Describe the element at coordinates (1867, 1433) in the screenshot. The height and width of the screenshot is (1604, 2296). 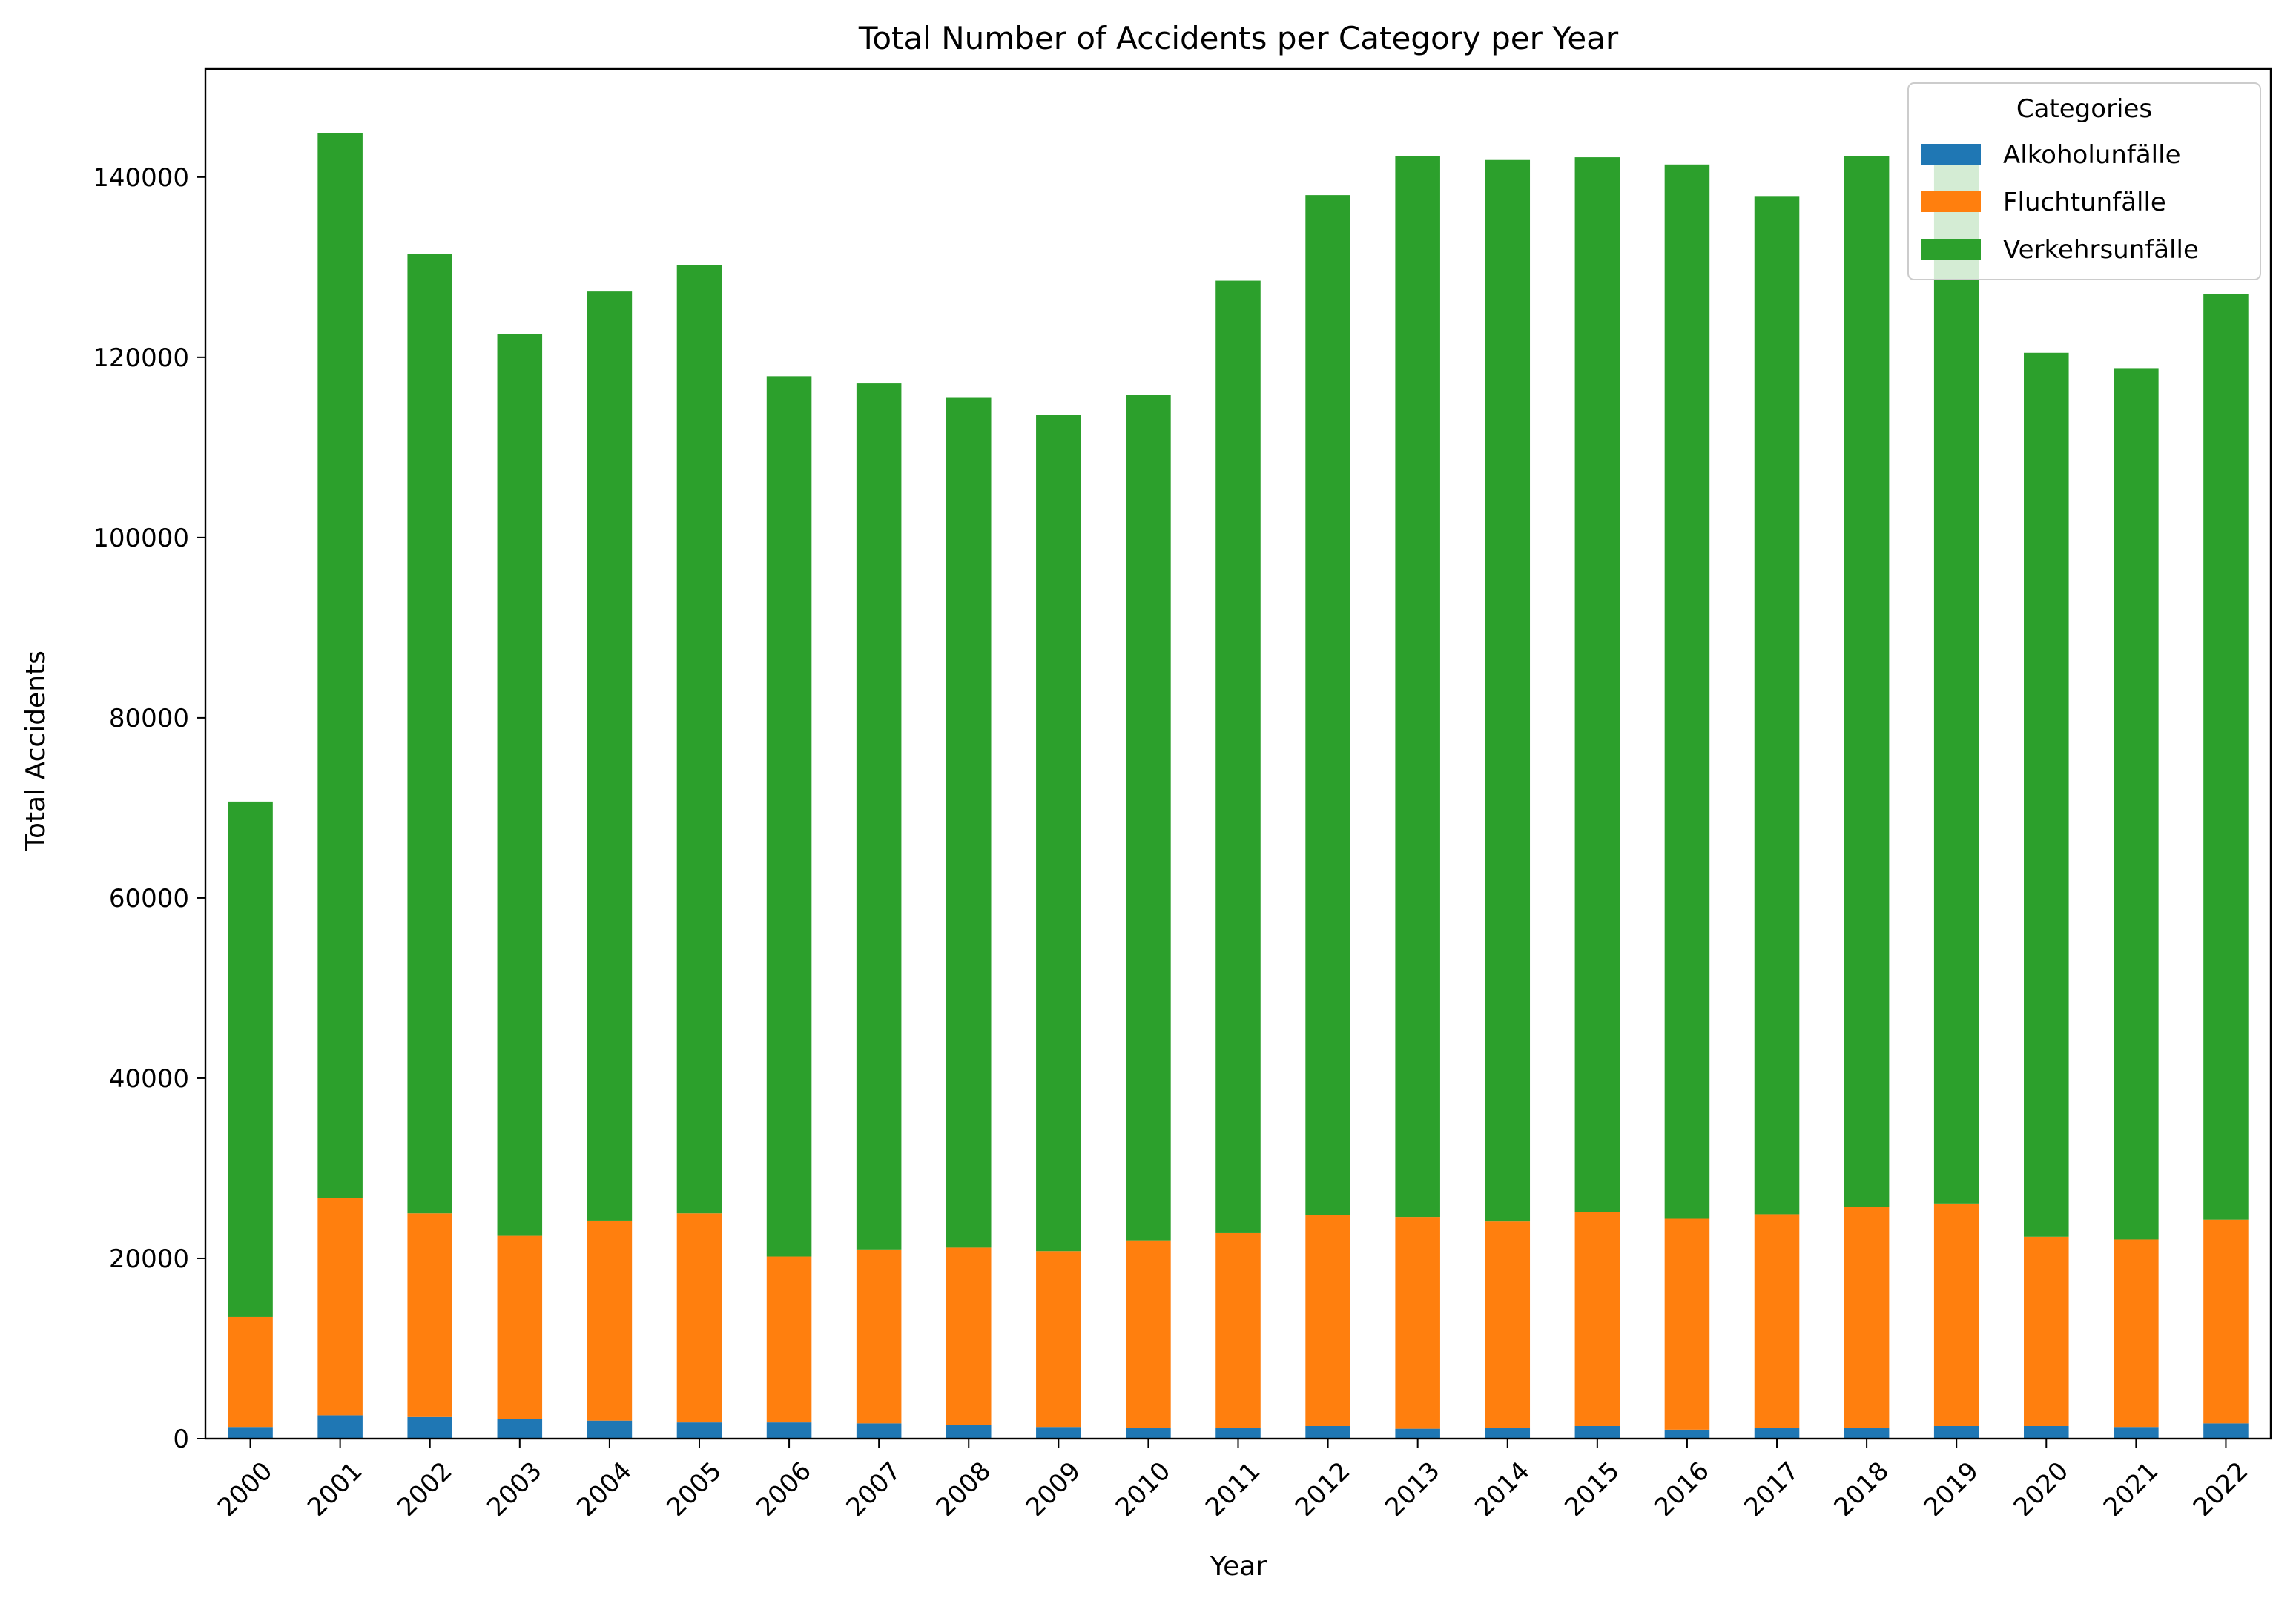
I see `bar-alkoholunfälle-2018` at that location.